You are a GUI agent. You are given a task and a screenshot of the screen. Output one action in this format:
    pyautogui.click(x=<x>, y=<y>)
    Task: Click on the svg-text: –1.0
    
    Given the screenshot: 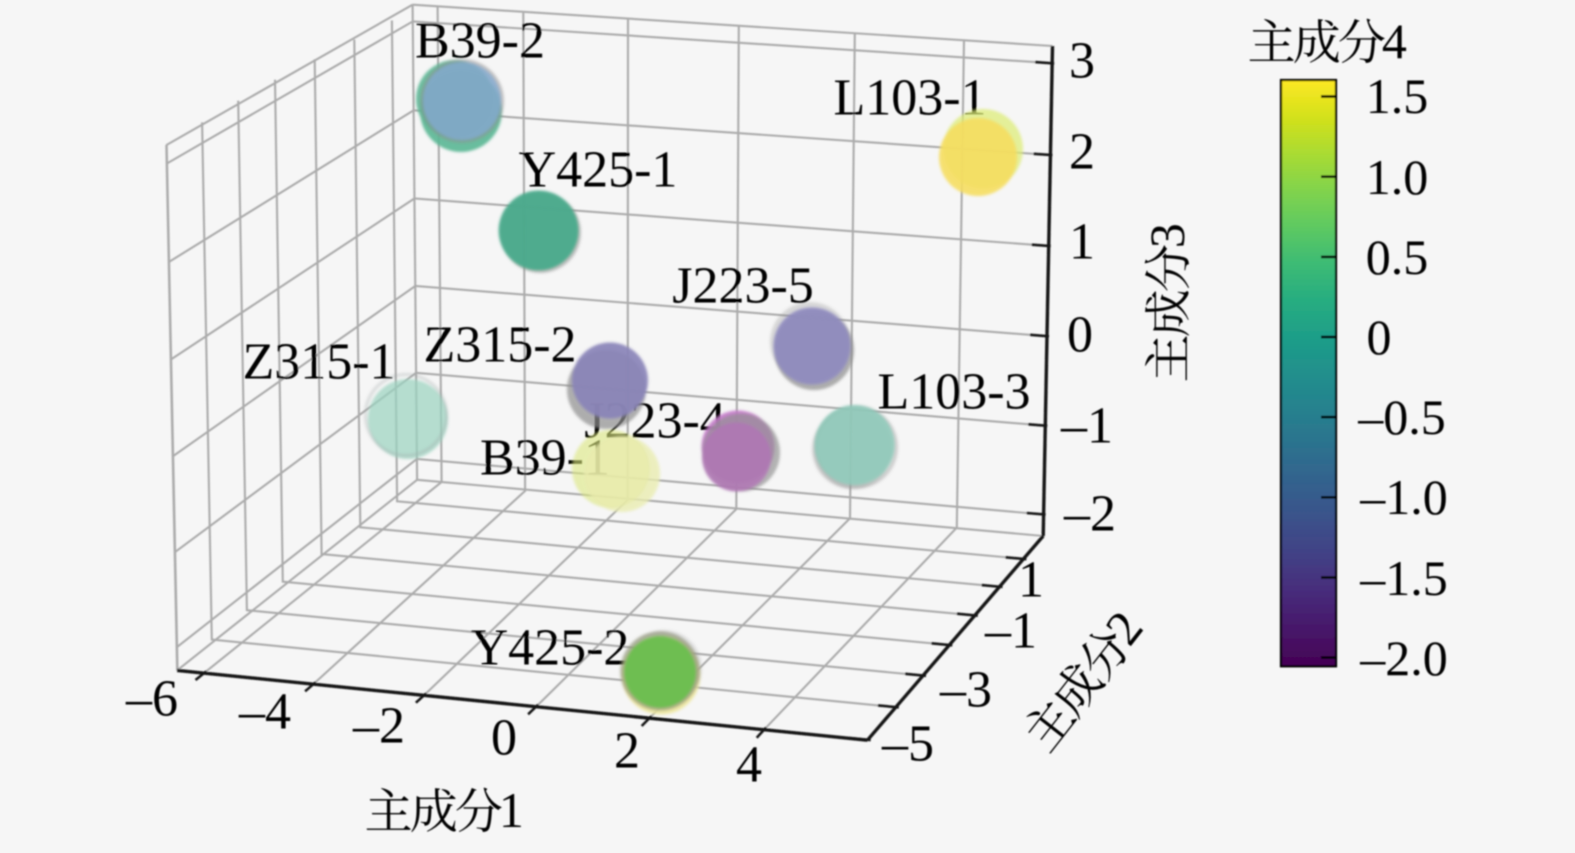 What is the action you would take?
    pyautogui.click(x=1403, y=497)
    